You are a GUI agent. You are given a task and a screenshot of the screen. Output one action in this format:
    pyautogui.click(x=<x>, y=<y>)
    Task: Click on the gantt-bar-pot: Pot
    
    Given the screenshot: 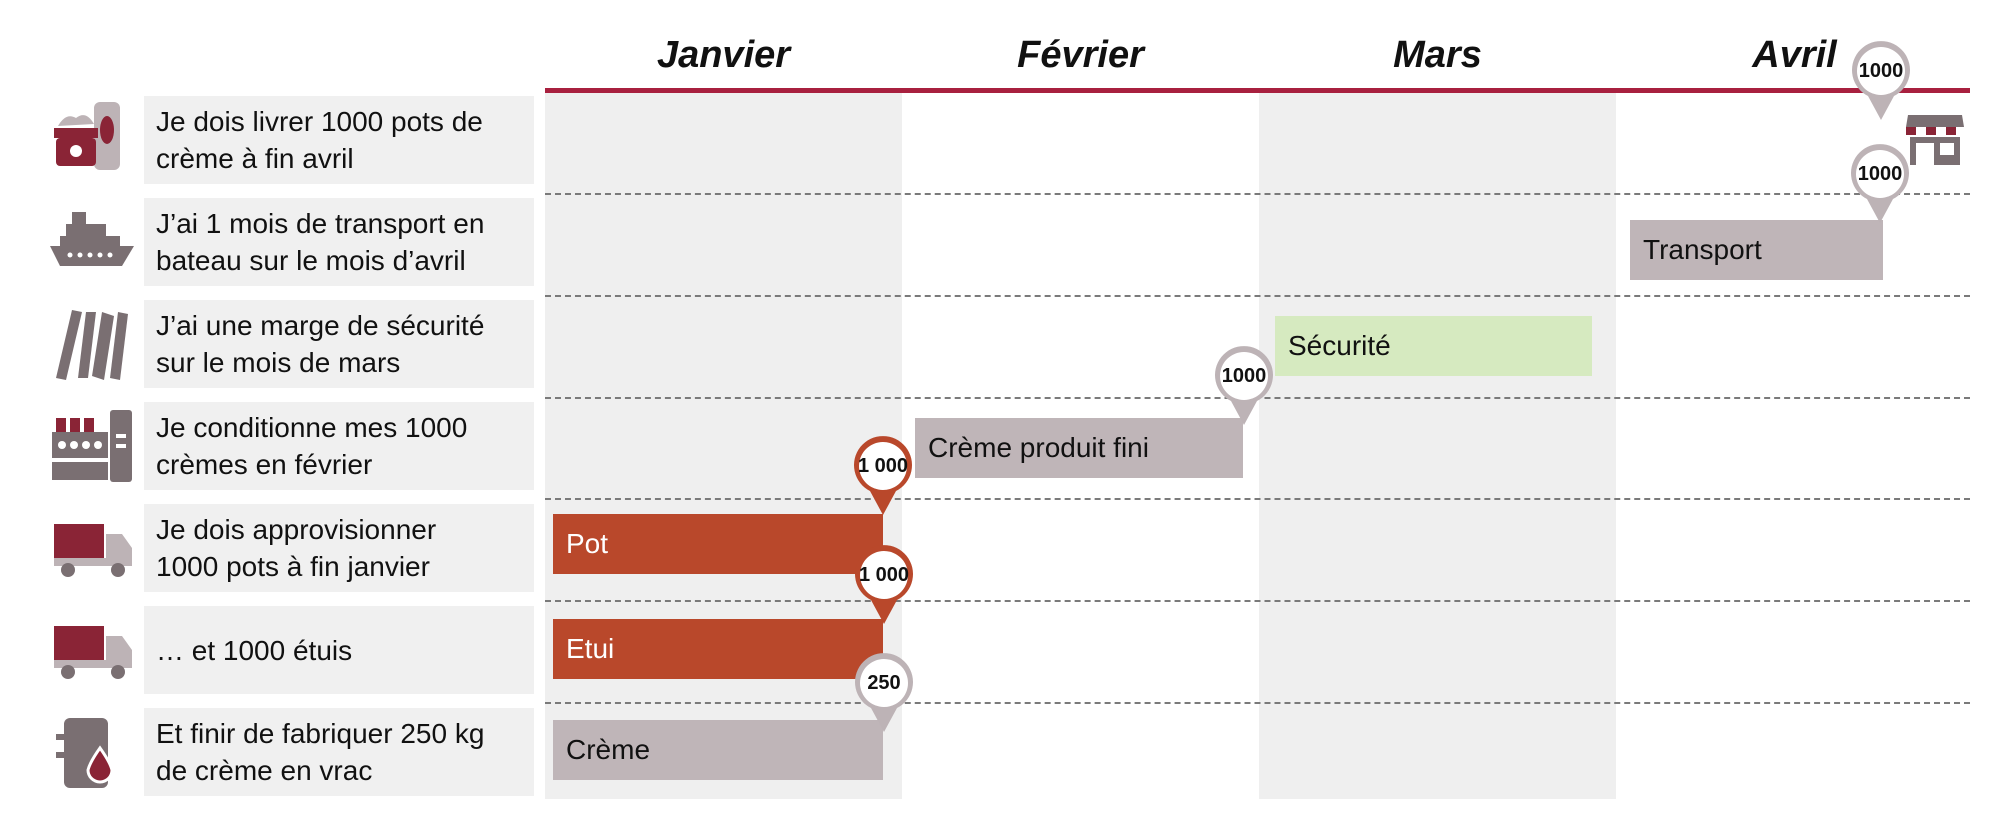 What is the action you would take?
    pyautogui.click(x=718, y=544)
    